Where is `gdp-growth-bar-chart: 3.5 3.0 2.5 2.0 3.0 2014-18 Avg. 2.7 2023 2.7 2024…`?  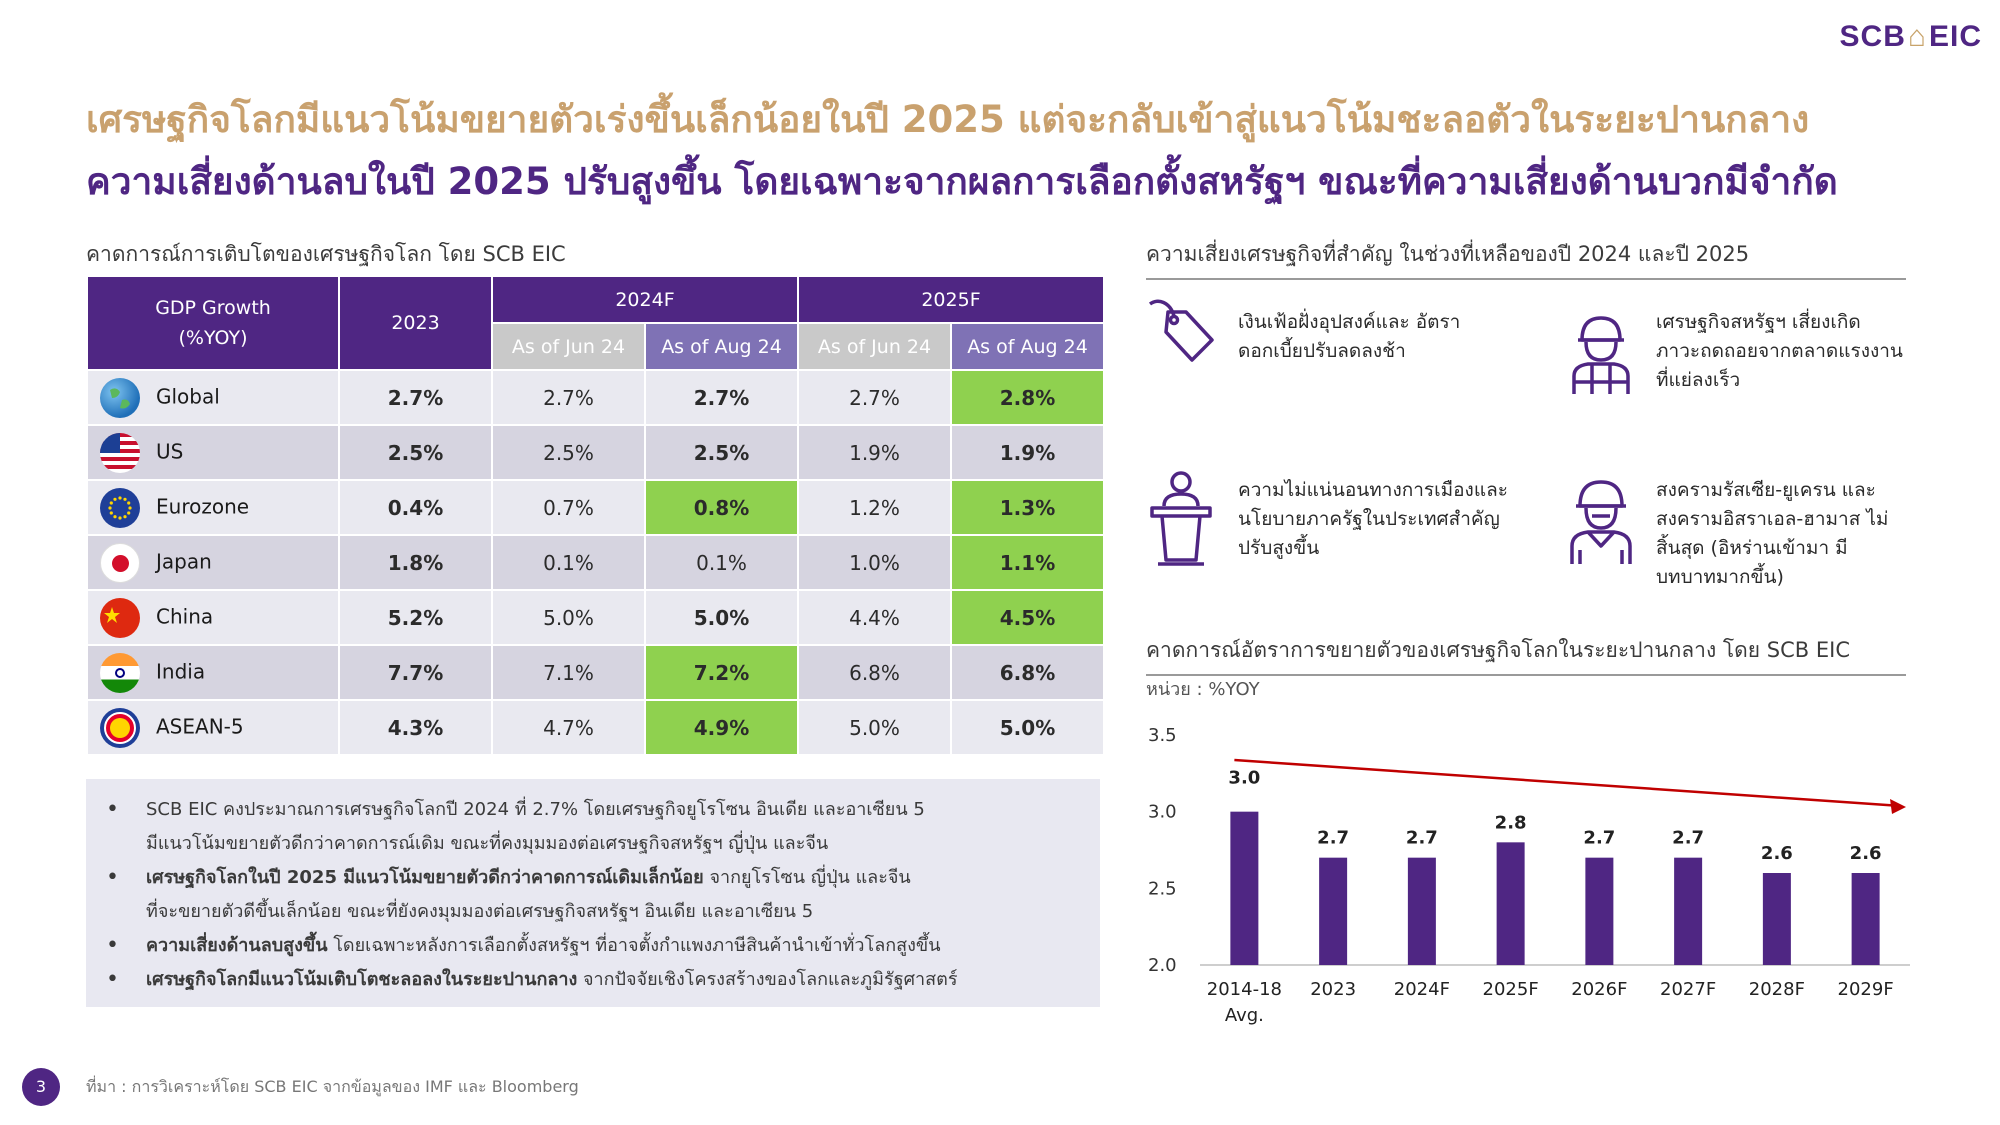
gdp-growth-bar-chart: 3.5 3.0 2.5 2.0 3.0 2014-18 Avg. 2.7 2023 2.7 2024… is located at coordinates (1529, 875).